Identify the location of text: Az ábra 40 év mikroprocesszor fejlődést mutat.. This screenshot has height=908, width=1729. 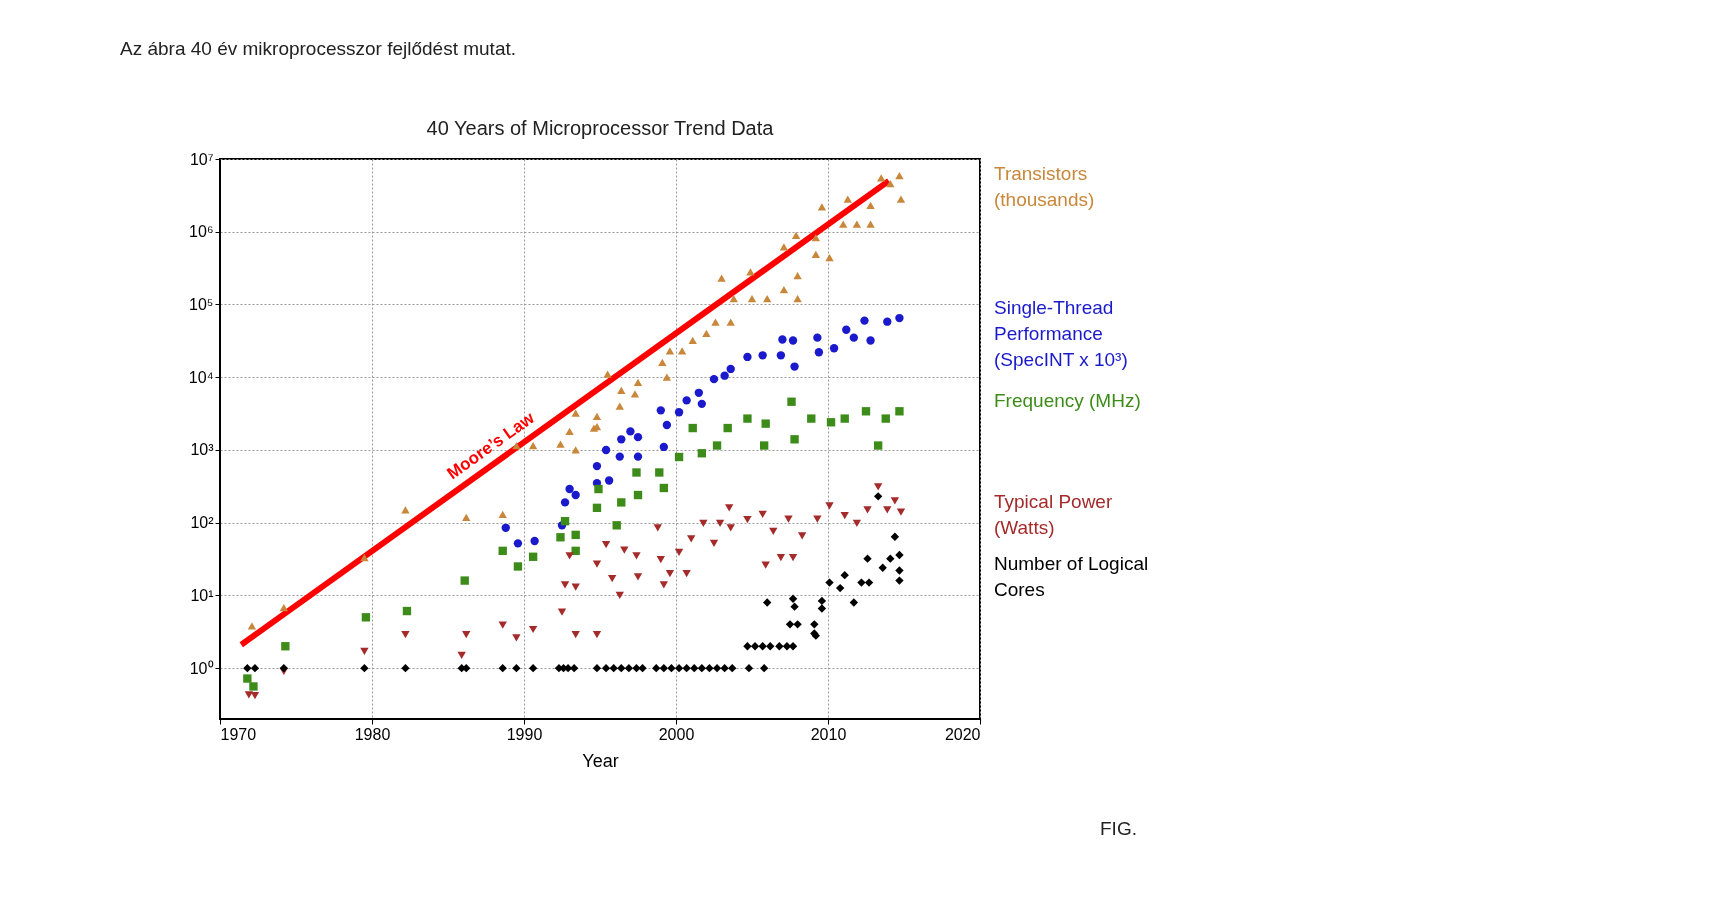
(318, 48).